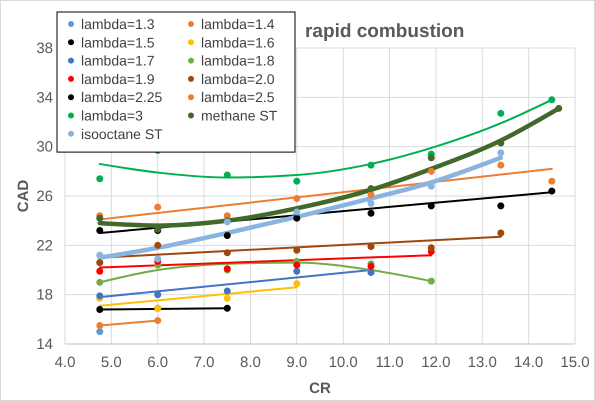  I want to click on y-tick-label: 22, so click(44, 245).